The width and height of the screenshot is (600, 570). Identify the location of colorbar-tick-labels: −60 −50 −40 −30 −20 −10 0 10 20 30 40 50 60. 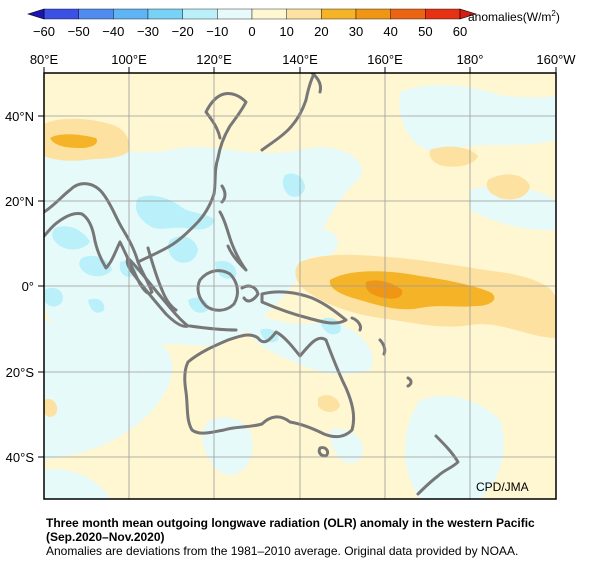
(250, 31).